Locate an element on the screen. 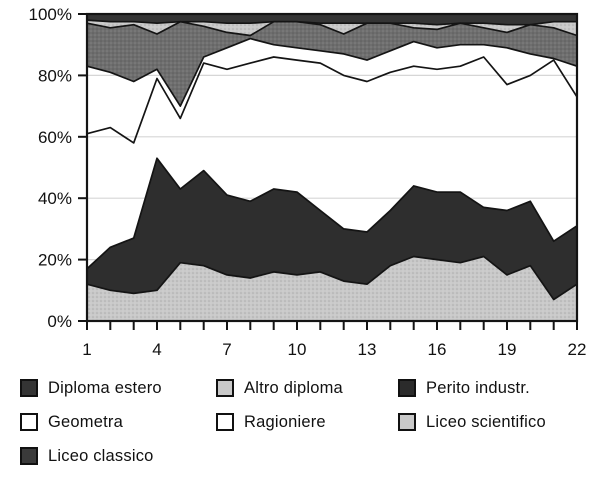 The width and height of the screenshot is (600, 477). x-tick-label: 1 is located at coordinates (86, 349).